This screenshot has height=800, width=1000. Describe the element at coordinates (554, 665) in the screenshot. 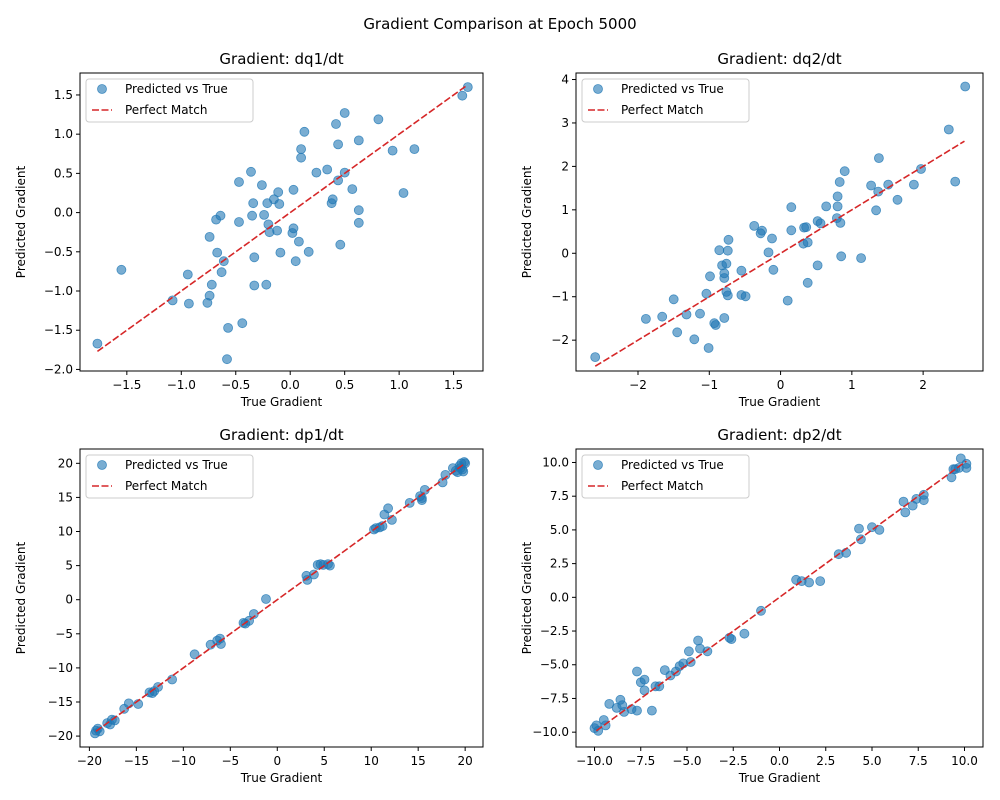

I see `y-tick-label: −5.0` at that location.